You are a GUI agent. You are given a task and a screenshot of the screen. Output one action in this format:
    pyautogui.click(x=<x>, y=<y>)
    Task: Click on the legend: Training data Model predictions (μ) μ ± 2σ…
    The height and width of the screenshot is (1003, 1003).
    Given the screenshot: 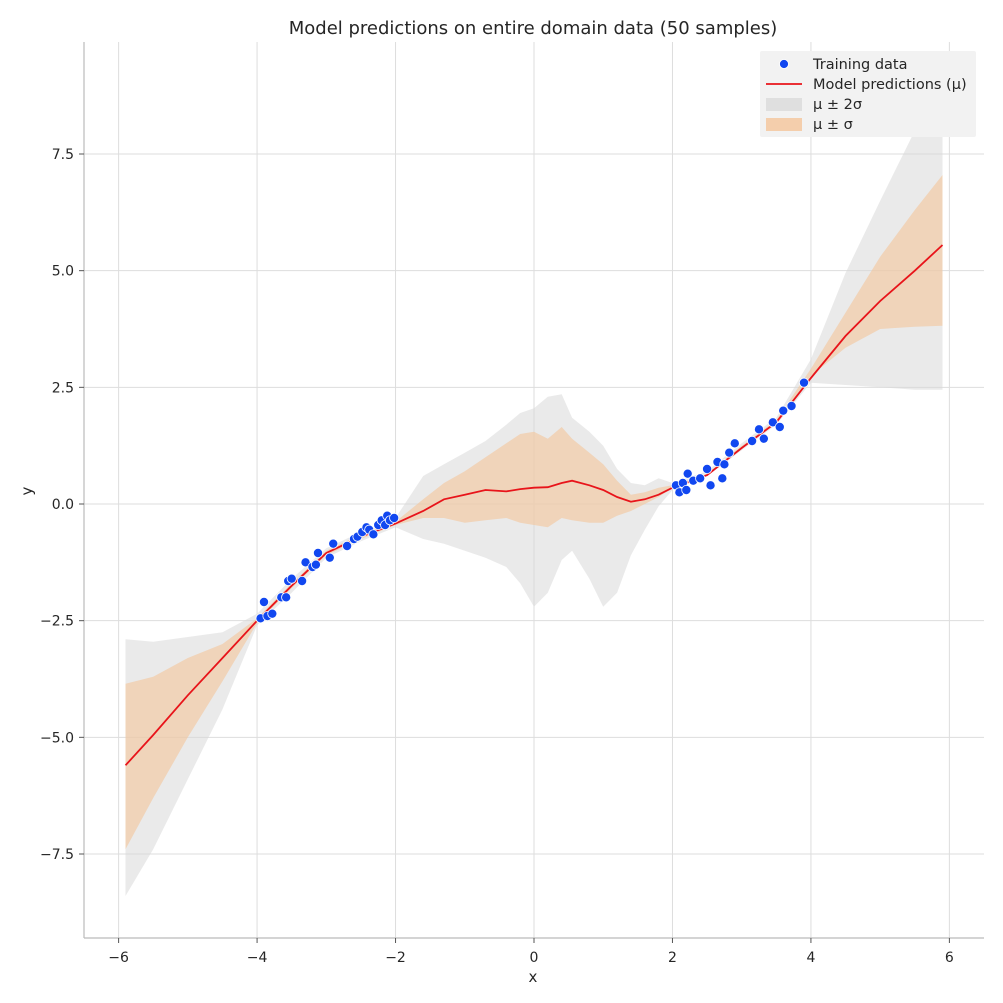 What is the action you would take?
    pyautogui.click(x=868, y=94)
    